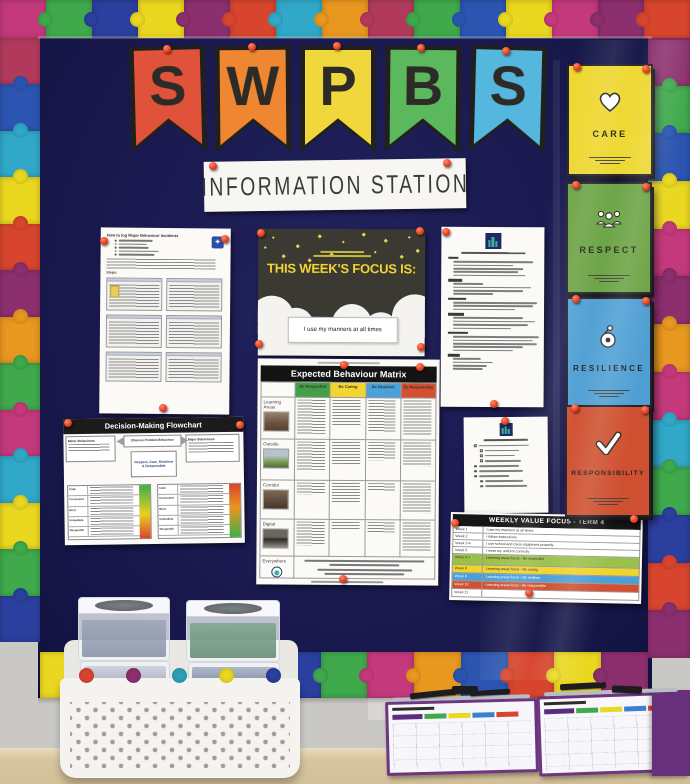 The image size is (690, 784). What do you see at coordinates (138, 251) in the screenshot?
I see `bullet-line` at bounding box center [138, 251].